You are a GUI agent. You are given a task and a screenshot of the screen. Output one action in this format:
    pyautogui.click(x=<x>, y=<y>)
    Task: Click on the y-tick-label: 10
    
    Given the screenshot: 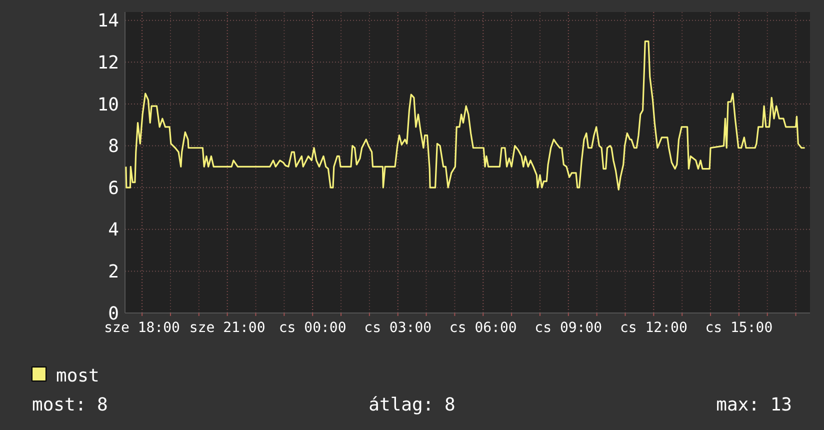 What is the action you would take?
    pyautogui.click(x=108, y=105)
    